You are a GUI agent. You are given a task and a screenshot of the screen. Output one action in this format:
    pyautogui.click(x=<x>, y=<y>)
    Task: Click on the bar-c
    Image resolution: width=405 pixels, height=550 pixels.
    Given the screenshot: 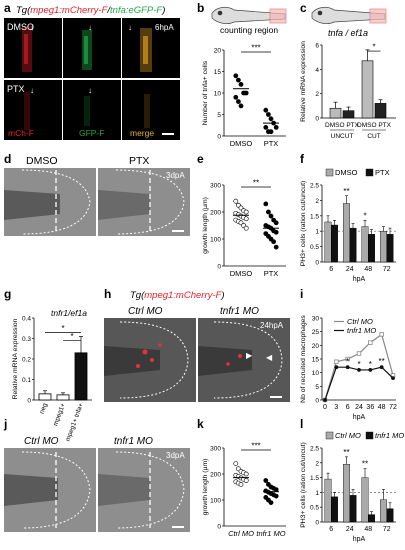 What is the action you would take?
    pyautogui.click(x=367, y=89)
    